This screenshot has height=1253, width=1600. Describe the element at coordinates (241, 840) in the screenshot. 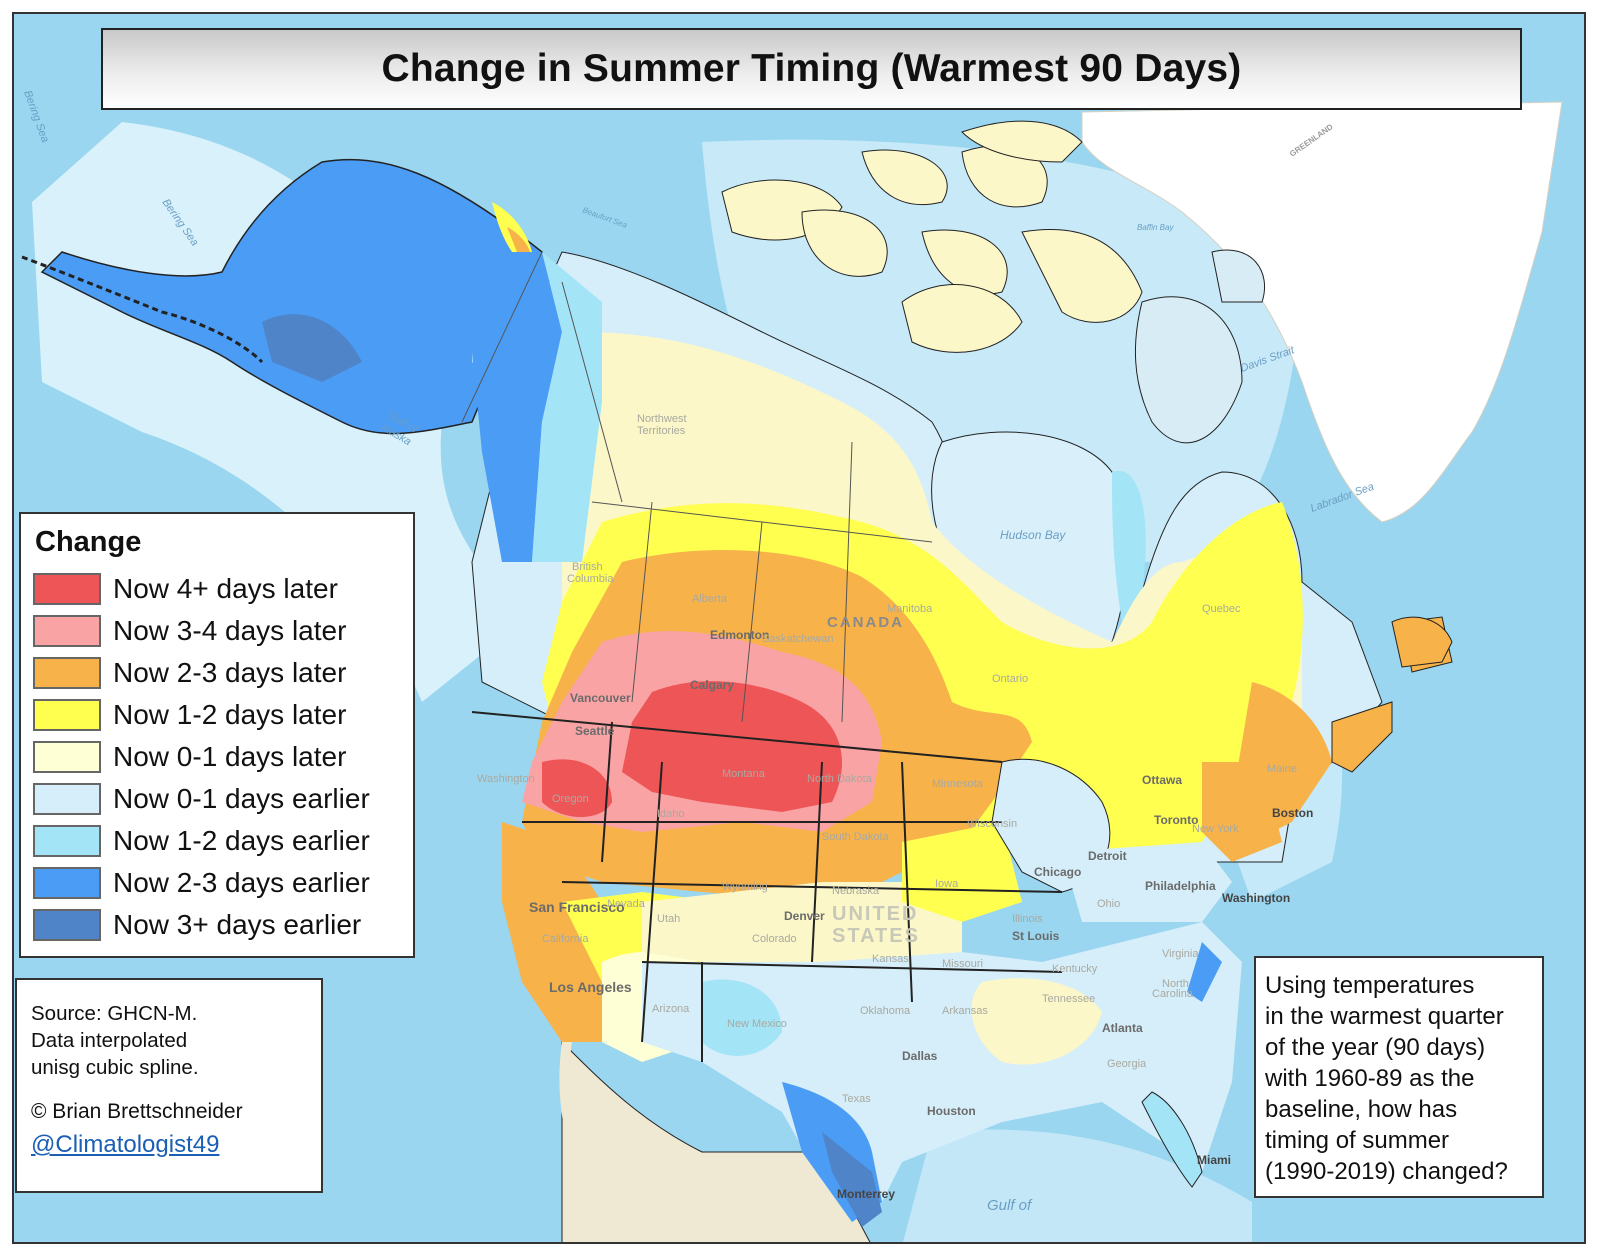

I see `legend-label: Now 1-2 days earlier` at that location.